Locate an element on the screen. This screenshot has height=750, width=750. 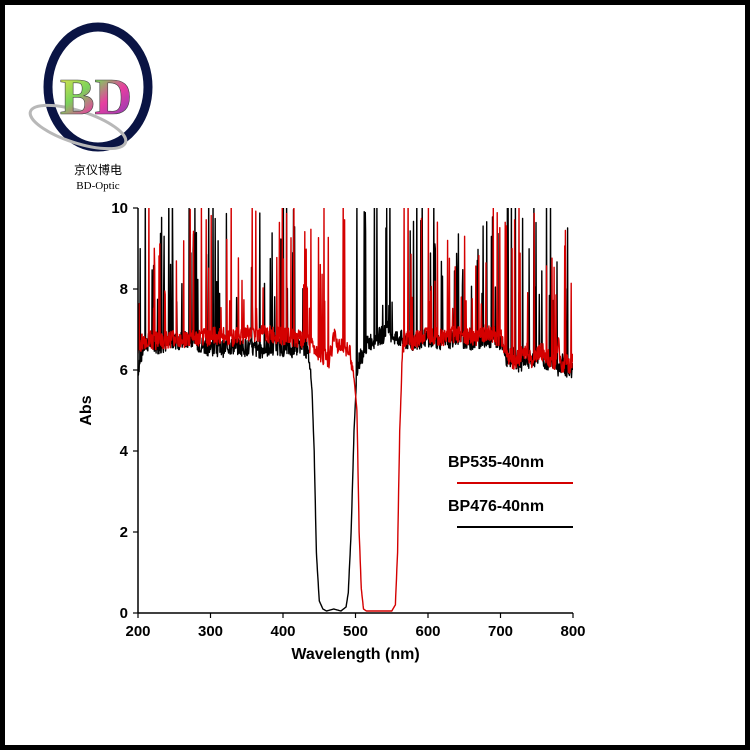
brand-name-en: BD-Optic is located at coordinates (98, 186).